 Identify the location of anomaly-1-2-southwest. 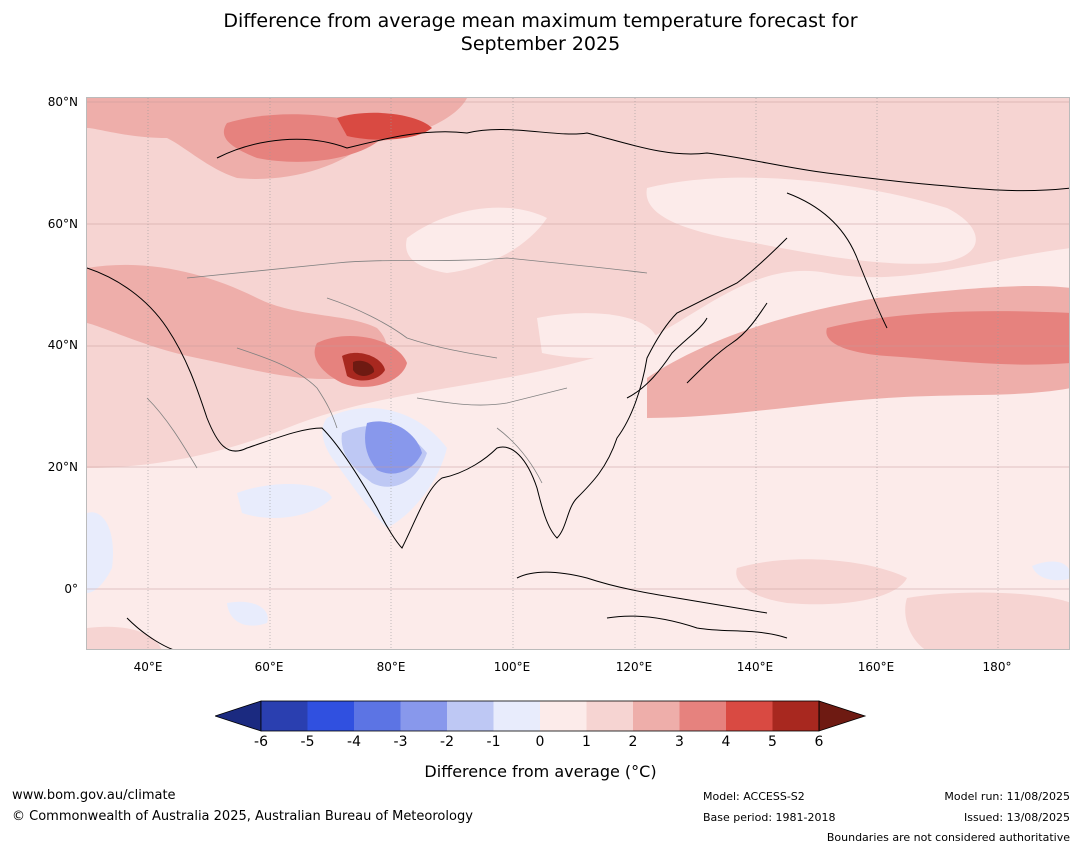
(124, 637).